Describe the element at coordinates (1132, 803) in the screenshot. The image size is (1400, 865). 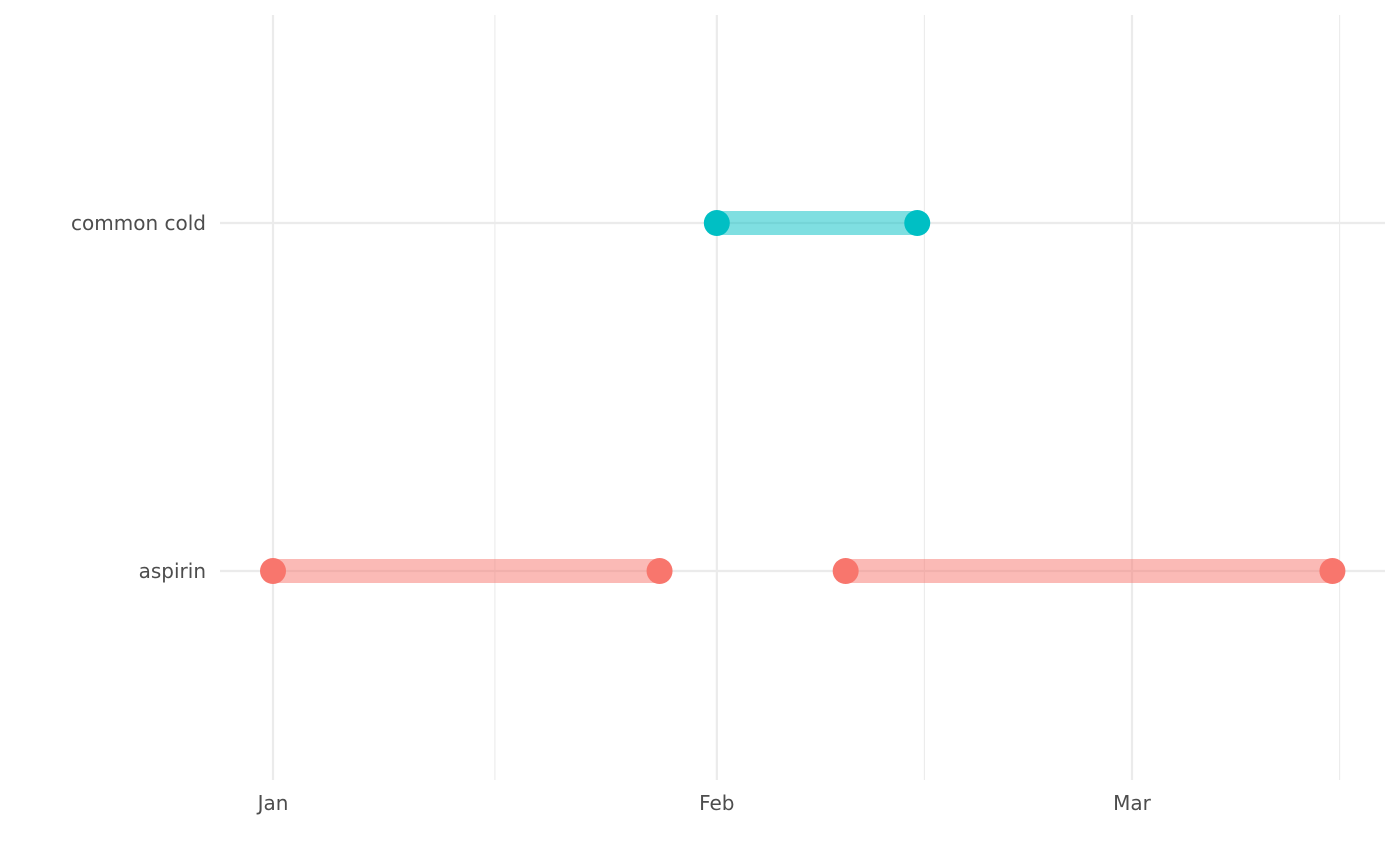
I see `x-tick-label: Mar` at that location.